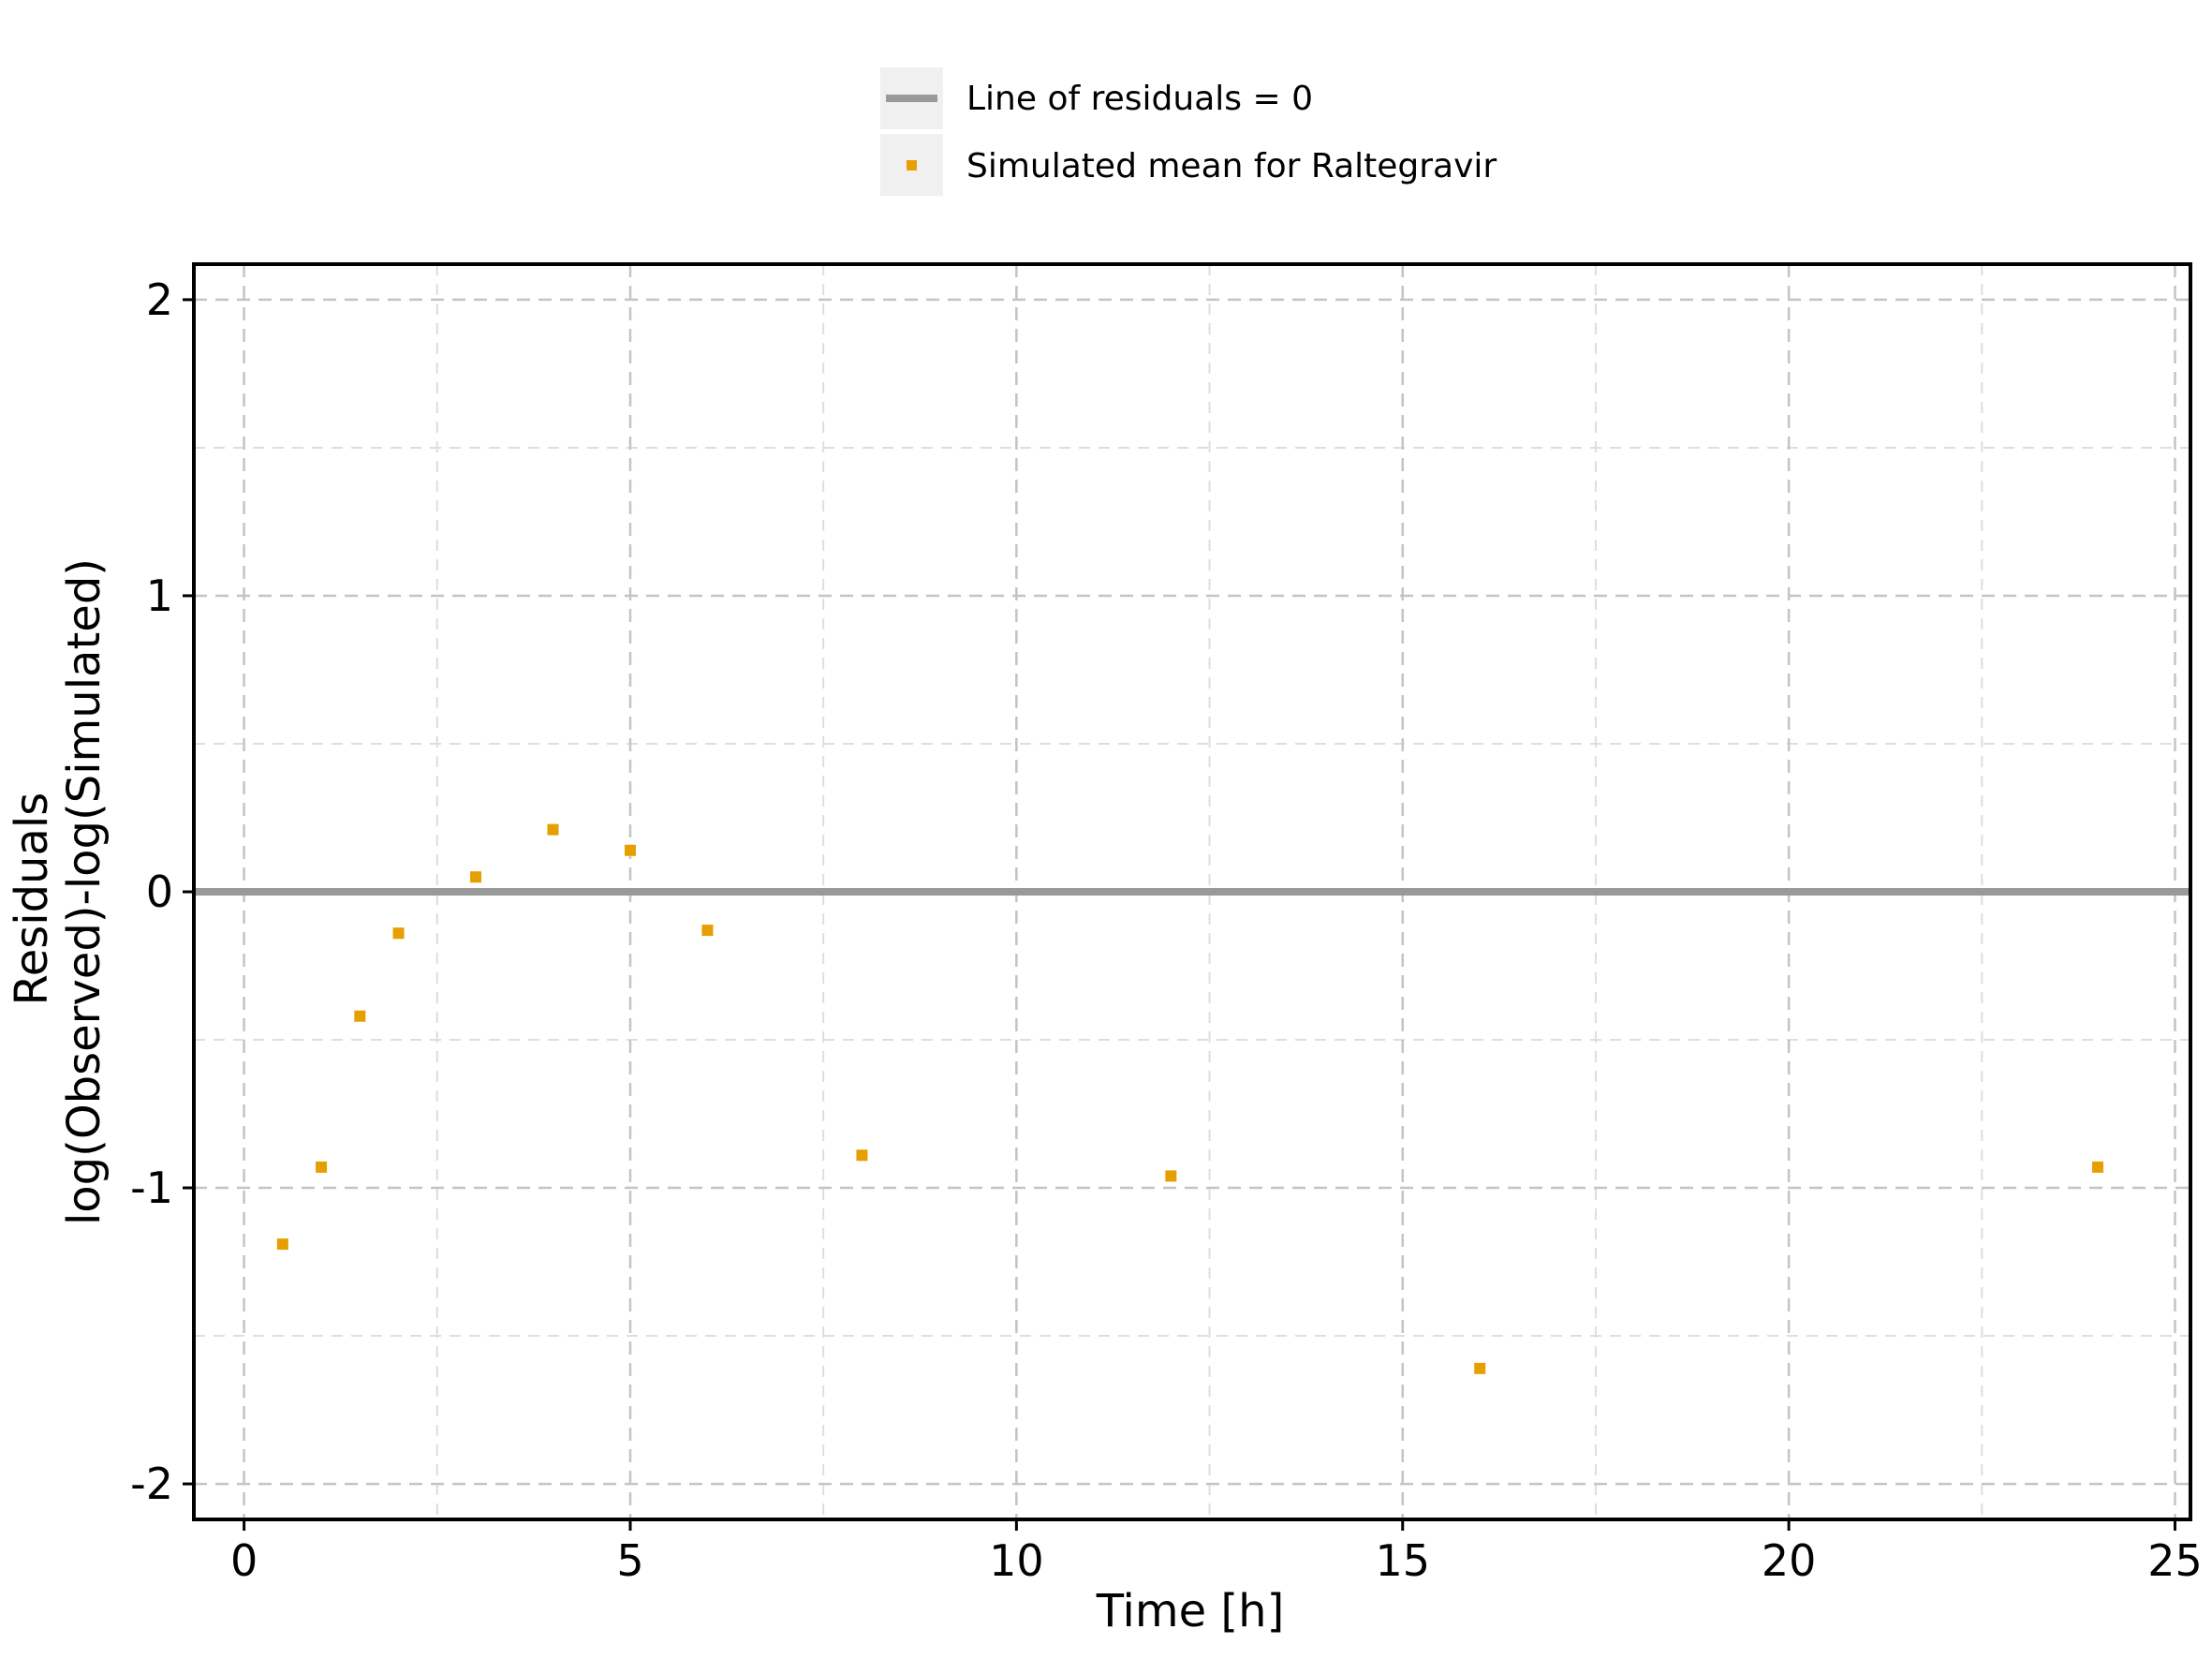 This screenshot has height=1659, width=2212. Describe the element at coordinates (1790, 1561) in the screenshot. I see `x-tick-label: 20` at that location.